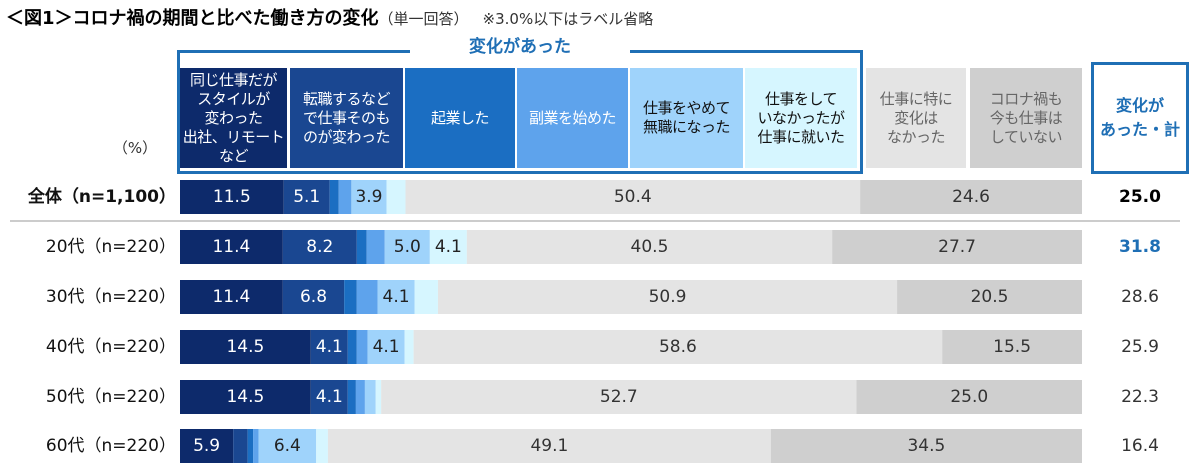 The height and width of the screenshot is (476, 1200). I want to click on value-label: 24.6, so click(971, 197).